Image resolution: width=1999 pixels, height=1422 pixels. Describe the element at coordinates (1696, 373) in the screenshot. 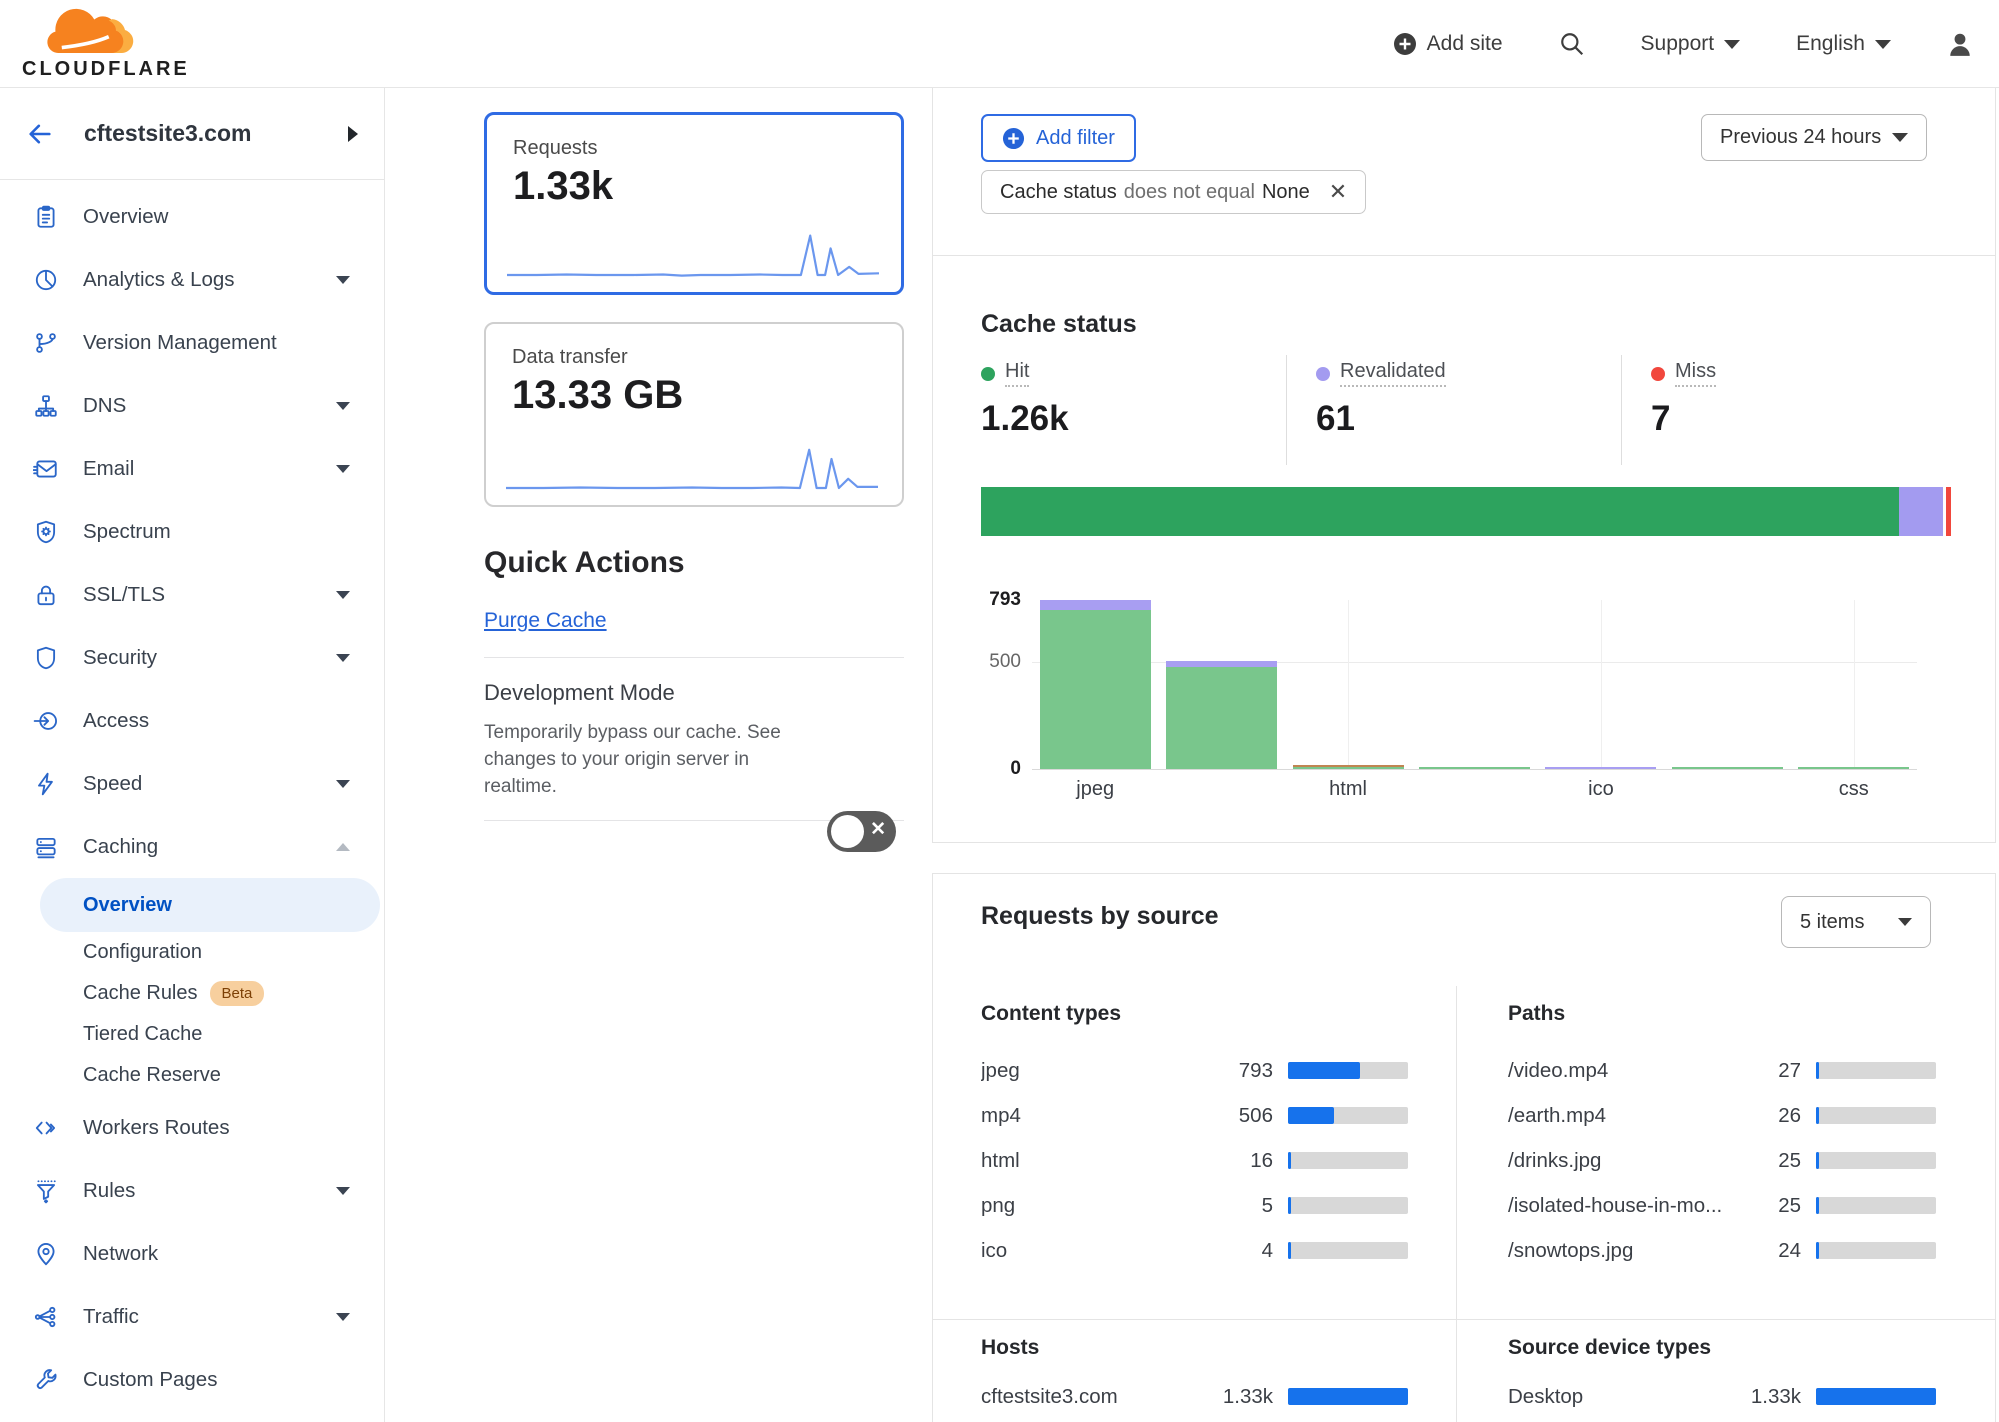

I see `legend-label: Miss` at that location.